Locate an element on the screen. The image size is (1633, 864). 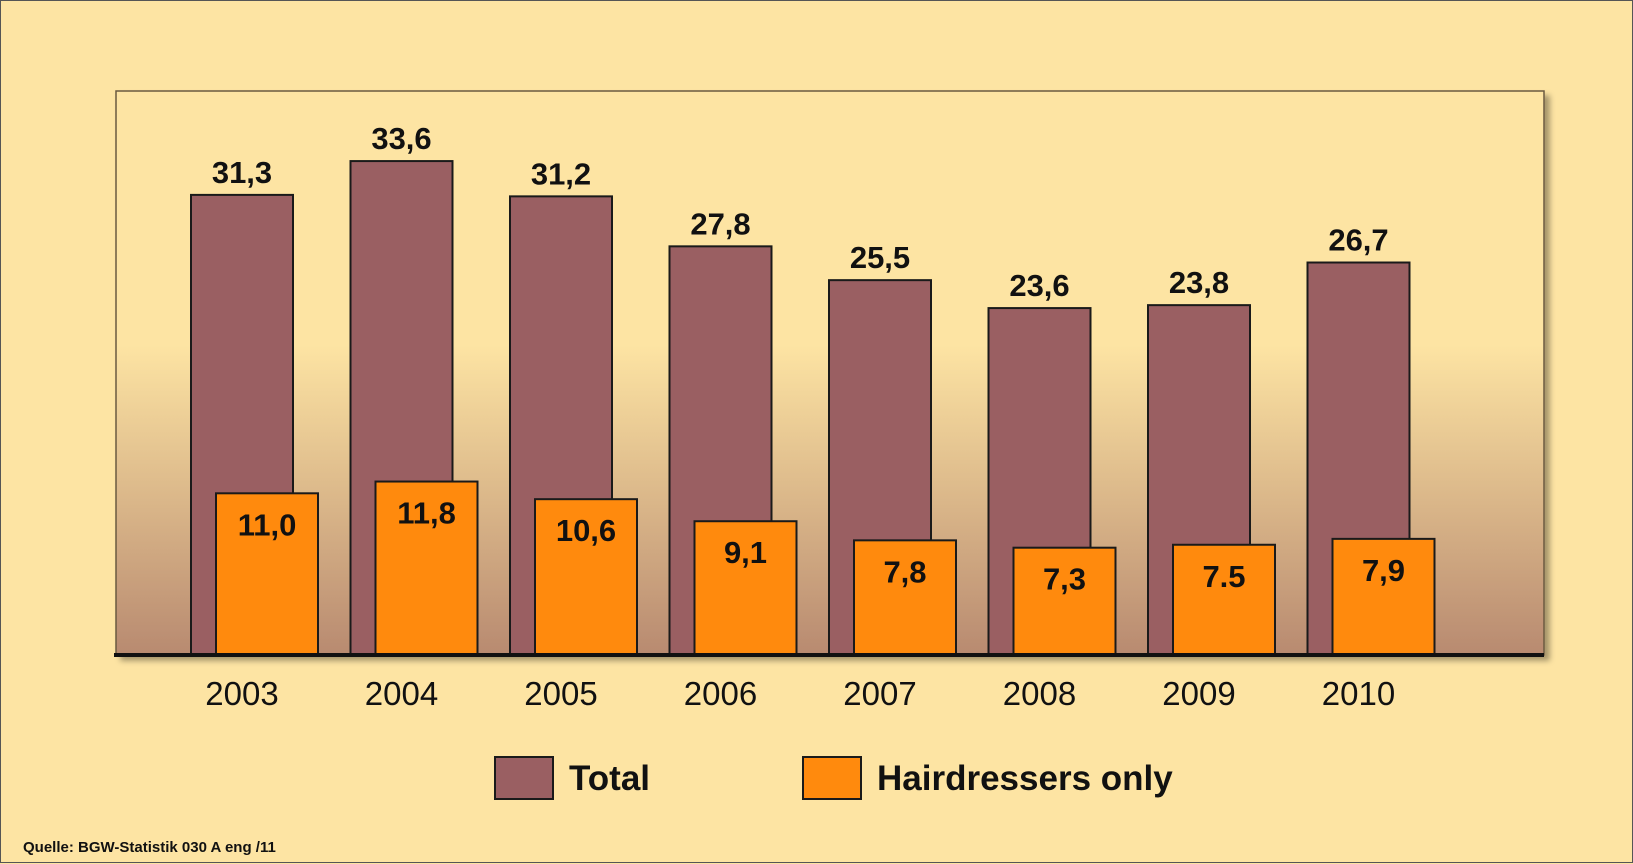
legend-label-total: Total is located at coordinates (609, 778).